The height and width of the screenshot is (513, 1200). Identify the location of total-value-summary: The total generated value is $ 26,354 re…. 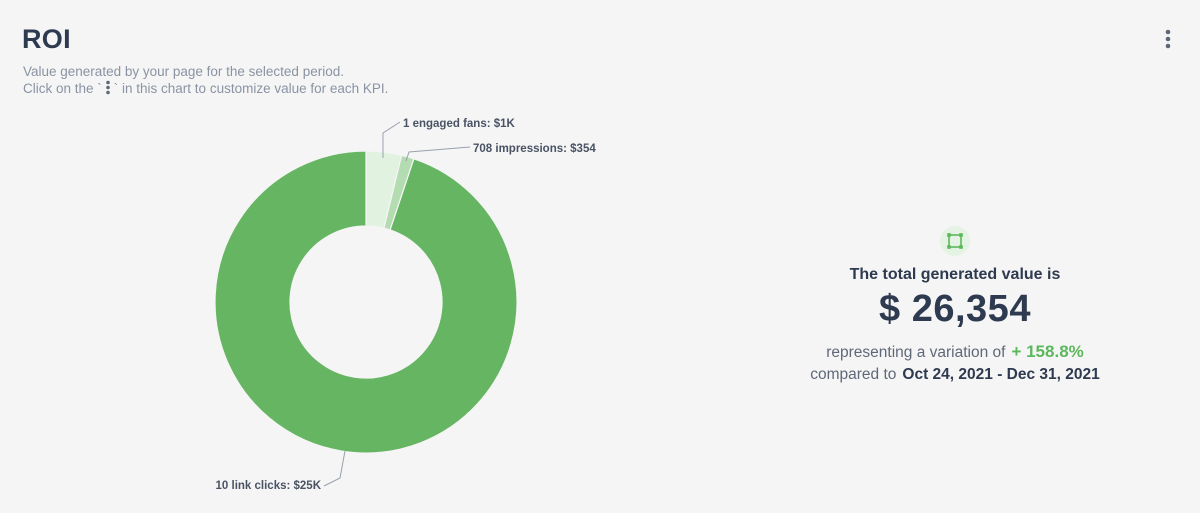
(955, 306).